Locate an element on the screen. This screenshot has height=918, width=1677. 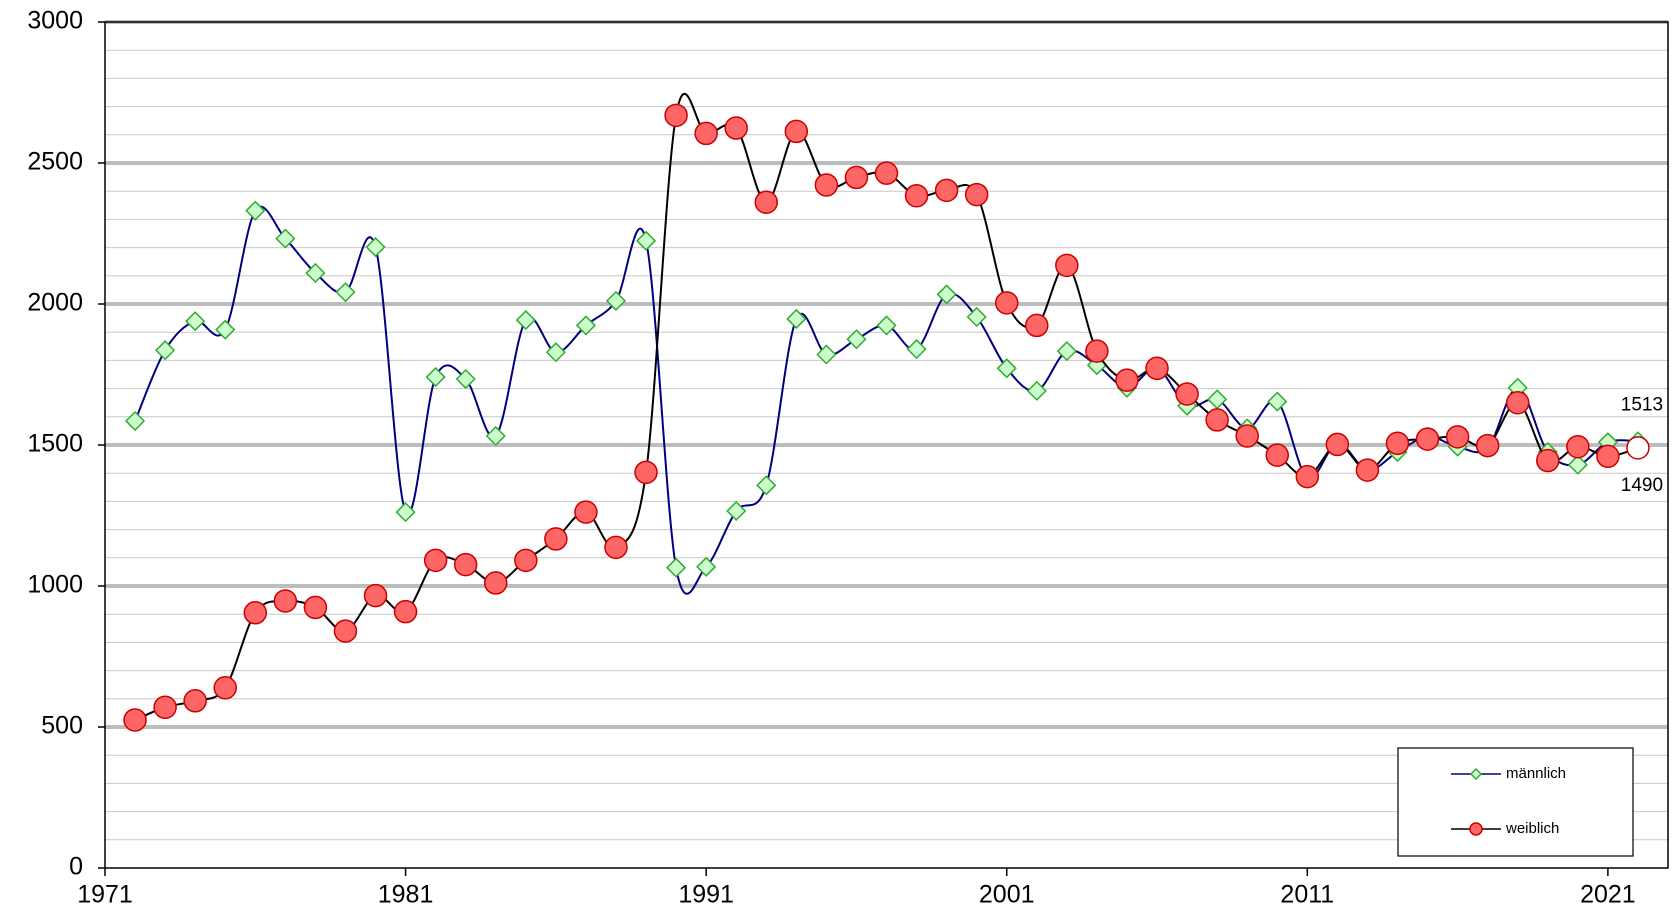
y-tick-label: 0 is located at coordinates (76, 867).